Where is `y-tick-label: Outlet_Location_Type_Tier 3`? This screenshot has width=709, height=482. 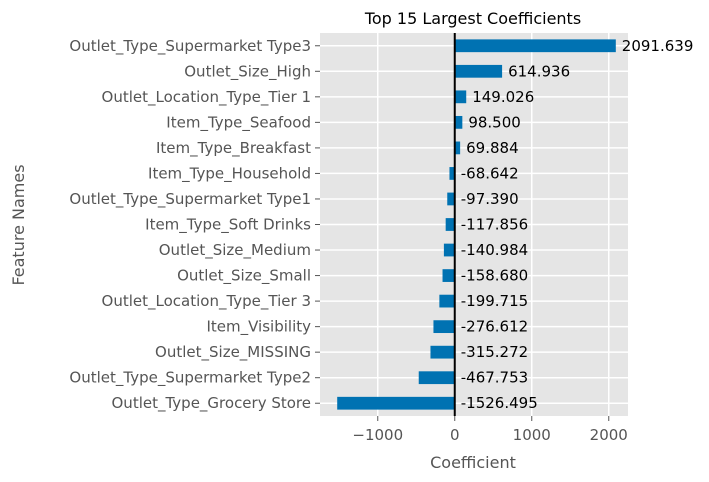 y-tick-label: Outlet_Location_Type_Tier 3 is located at coordinates (206, 301).